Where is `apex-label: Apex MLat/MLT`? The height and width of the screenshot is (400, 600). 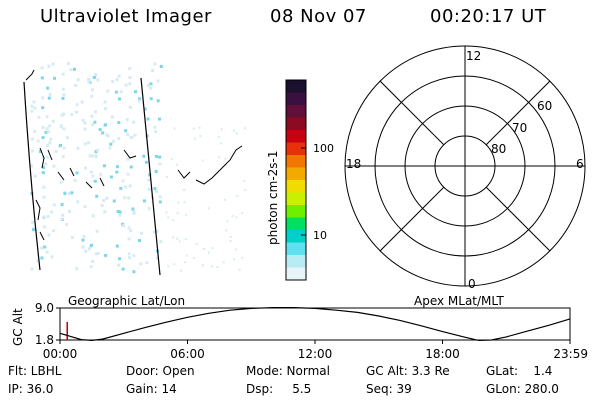 apex-label: Apex MLat/MLT is located at coordinates (459, 301).